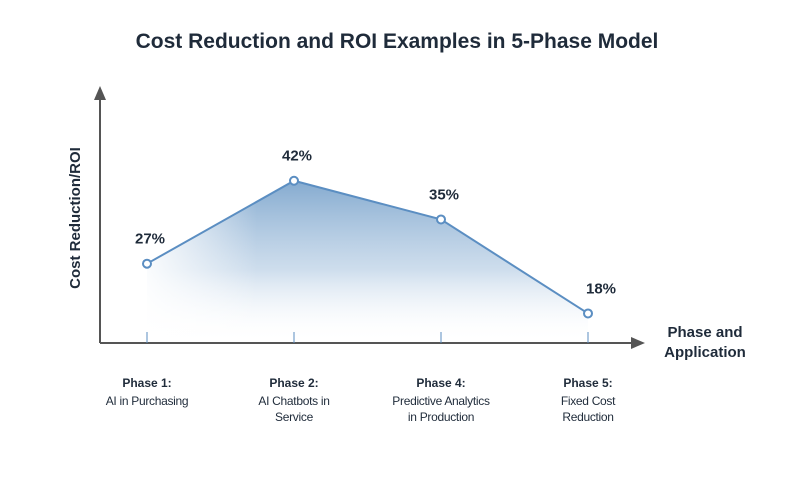  Describe the element at coordinates (588, 401) in the screenshot. I see `x-tick-label: Fixed Cost` at that location.